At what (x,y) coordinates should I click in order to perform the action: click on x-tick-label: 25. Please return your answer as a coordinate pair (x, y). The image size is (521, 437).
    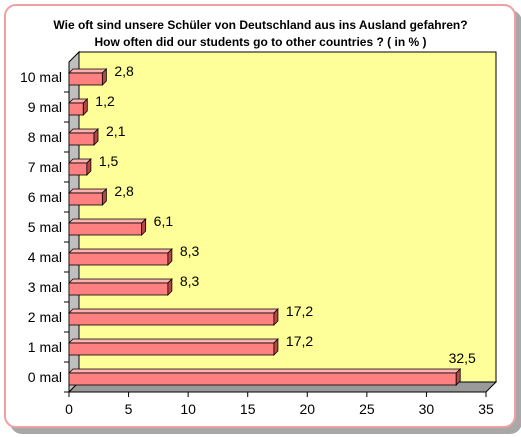
    Looking at the image, I should click on (367, 409).